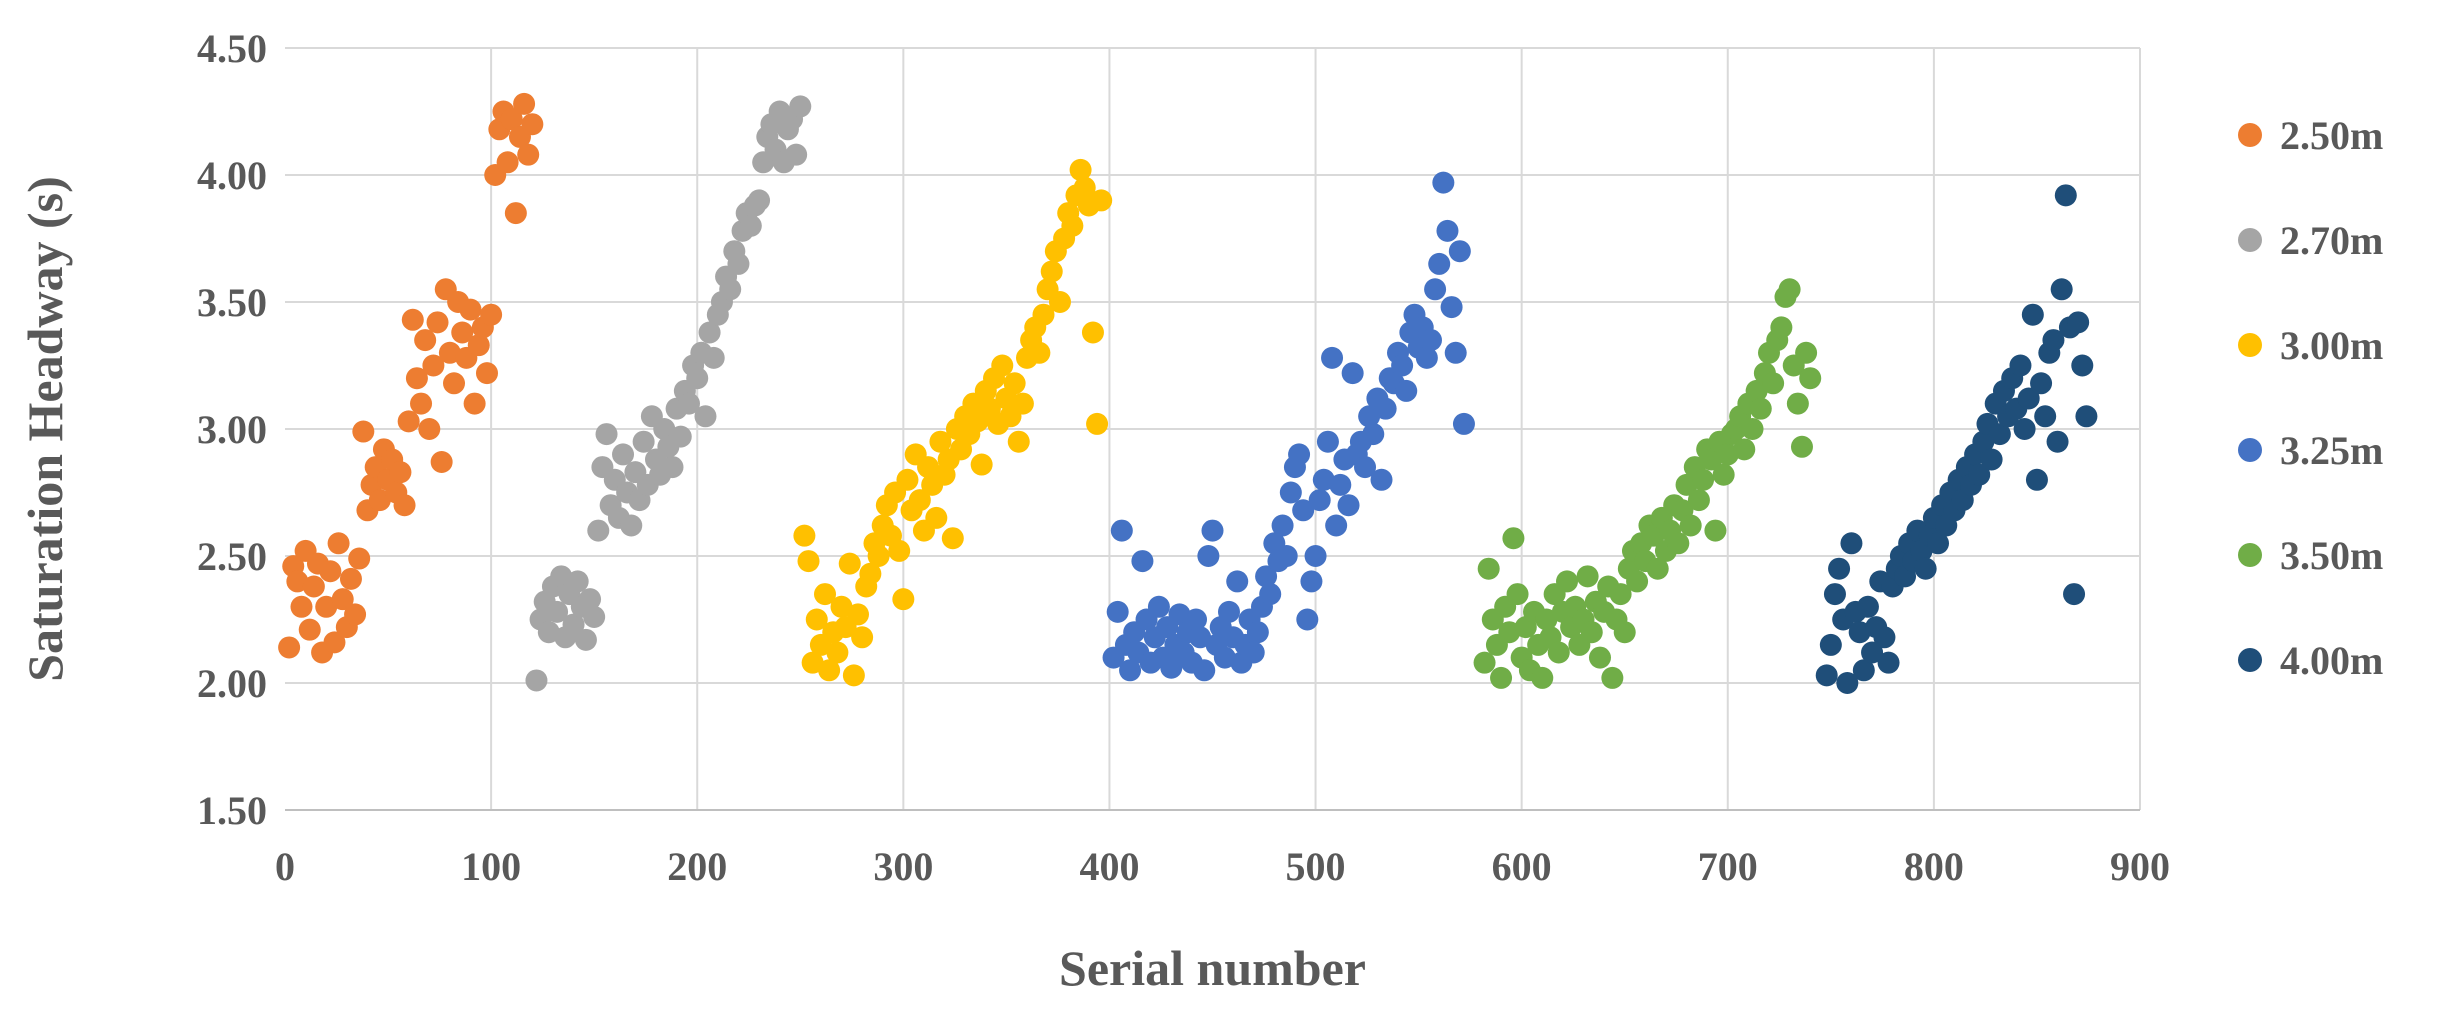 The height and width of the screenshot is (1026, 2462). What do you see at coordinates (411, 378) in the screenshot?
I see `series-2.50m` at bounding box center [411, 378].